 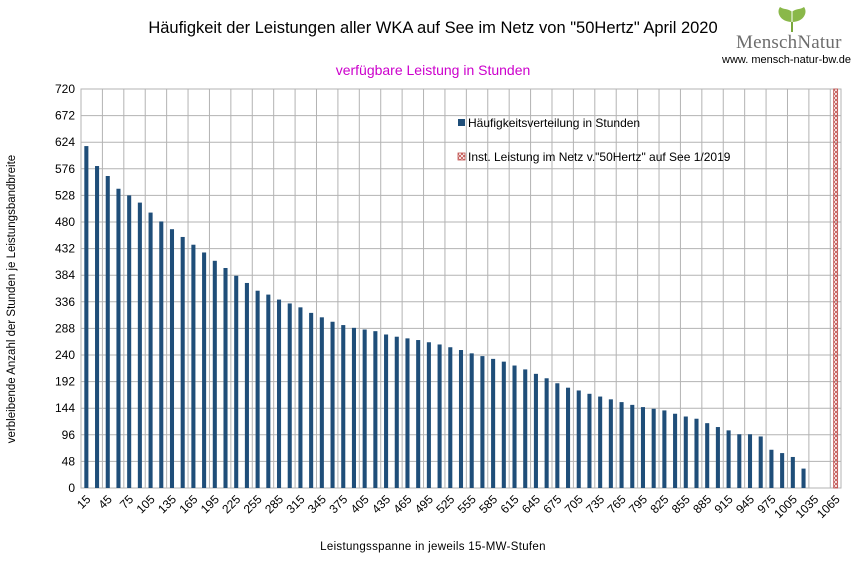 What do you see at coordinates (65, 195) in the screenshot?
I see `y-tick-label: 528` at bounding box center [65, 195].